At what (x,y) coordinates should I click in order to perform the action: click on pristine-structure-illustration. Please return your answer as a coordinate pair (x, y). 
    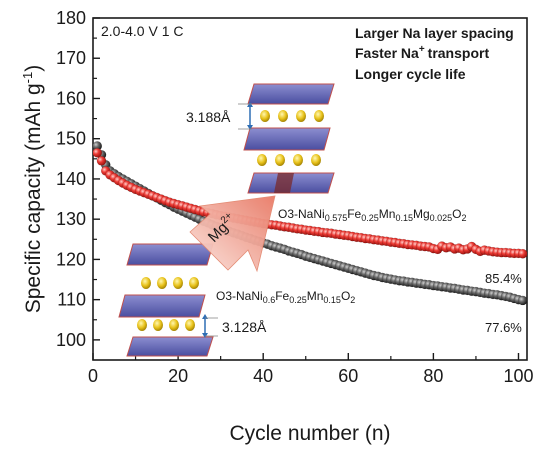
    Looking at the image, I should click on (168, 300).